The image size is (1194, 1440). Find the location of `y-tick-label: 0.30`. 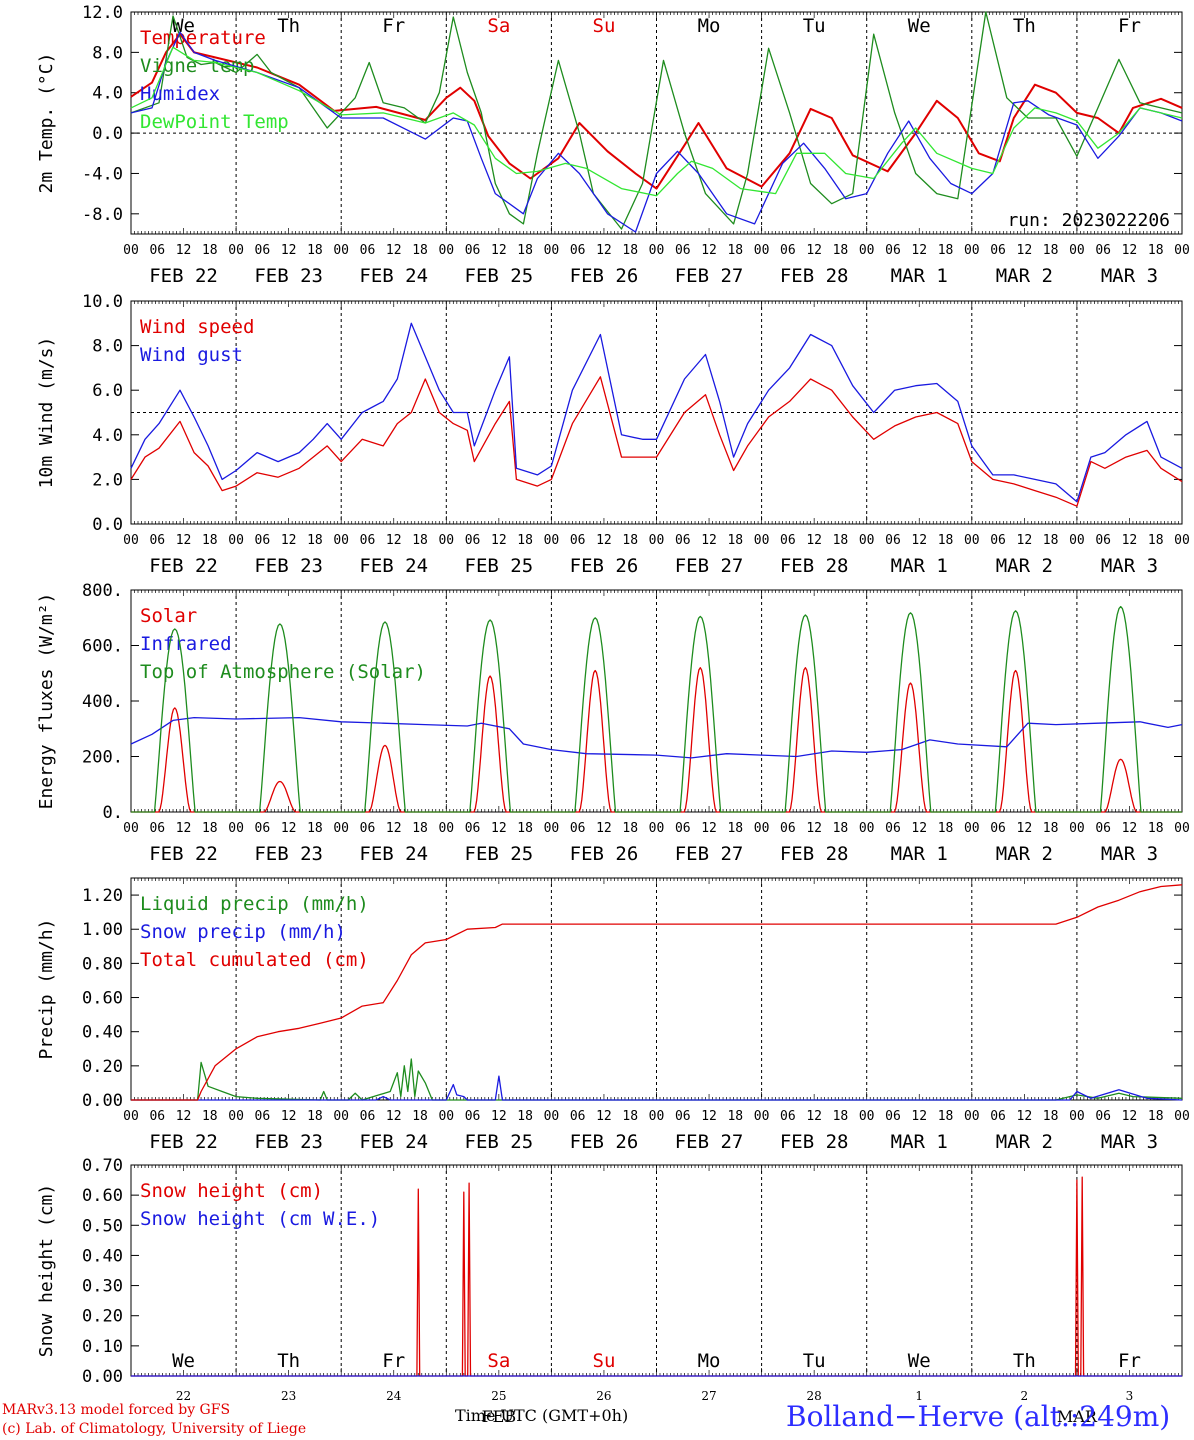

y-tick-label: 0.30 is located at coordinates (102, 1287).